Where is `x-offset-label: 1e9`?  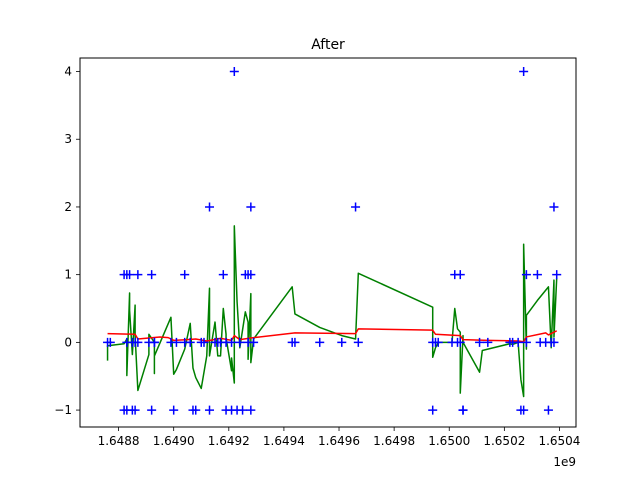 x-offset-label: 1e9 is located at coordinates (564, 462).